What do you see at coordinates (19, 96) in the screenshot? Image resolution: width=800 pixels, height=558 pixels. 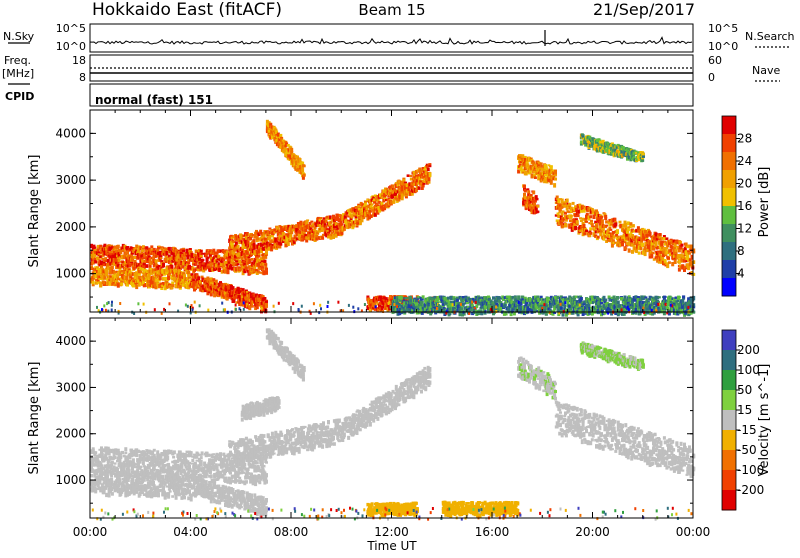 I see `cpid-label: CPID` at bounding box center [19, 96].